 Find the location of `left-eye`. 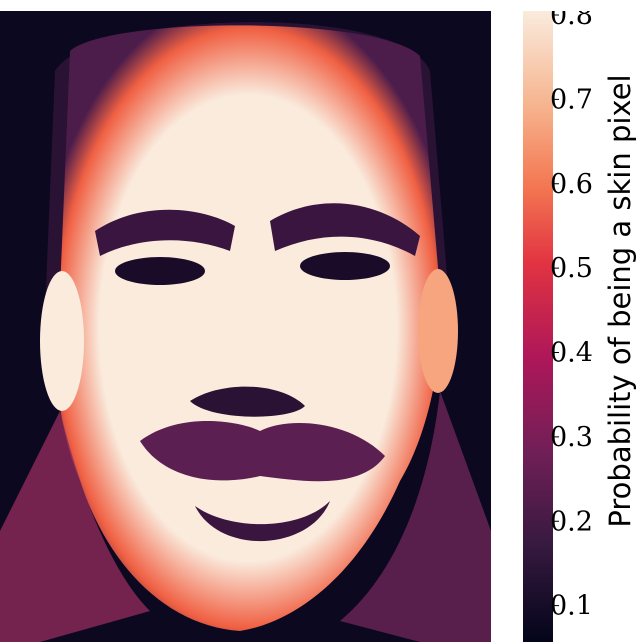

left-eye is located at coordinates (160, 271).